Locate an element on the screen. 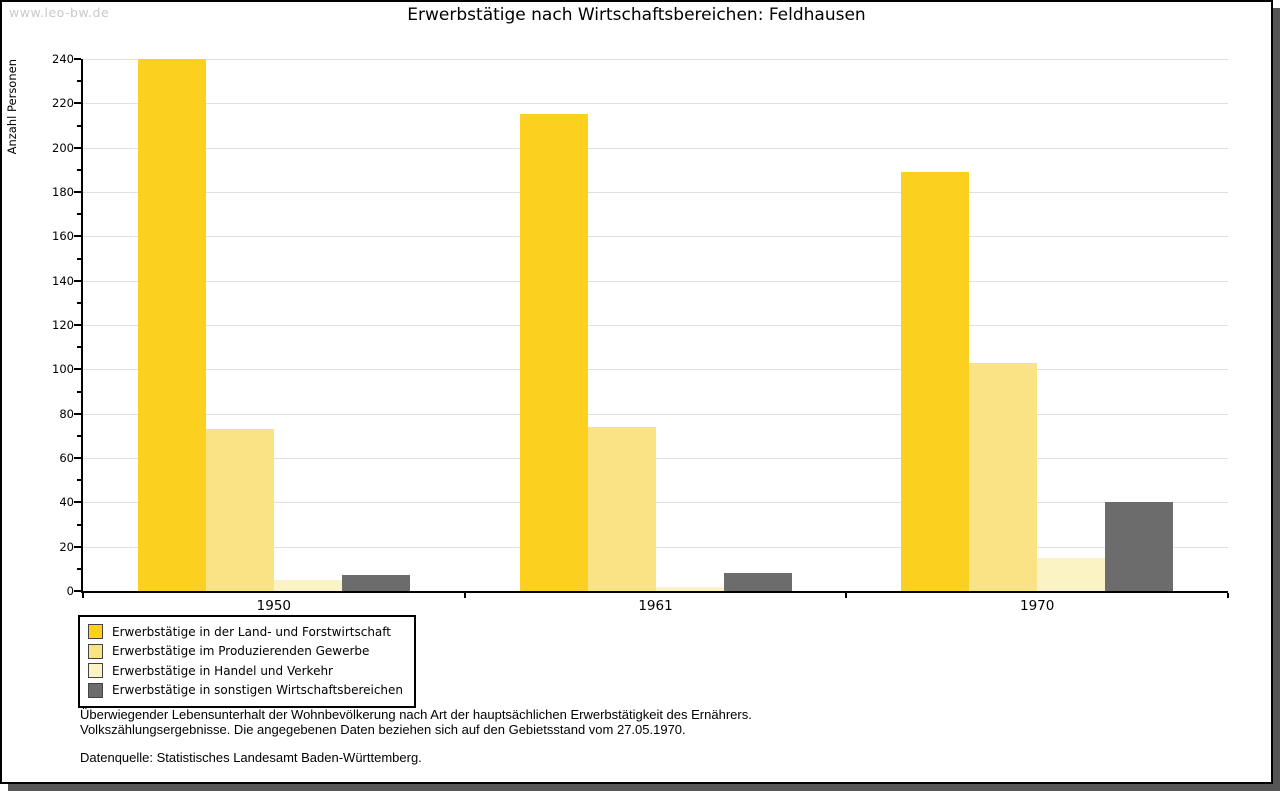  y-tick-label-240: 240 is located at coordinates (63, 59).